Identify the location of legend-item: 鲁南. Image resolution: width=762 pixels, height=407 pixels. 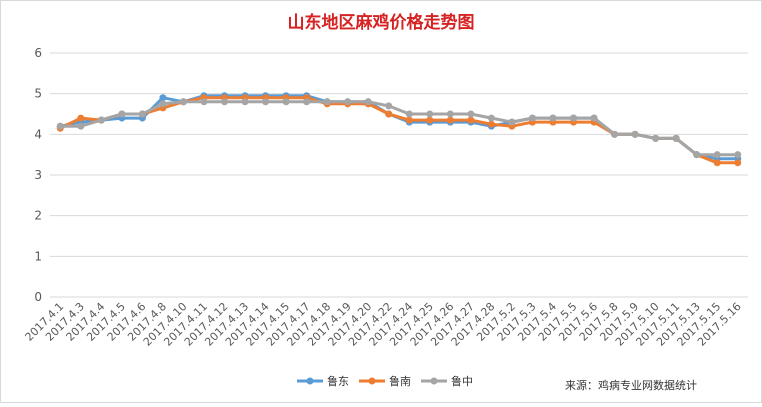
(385, 381).